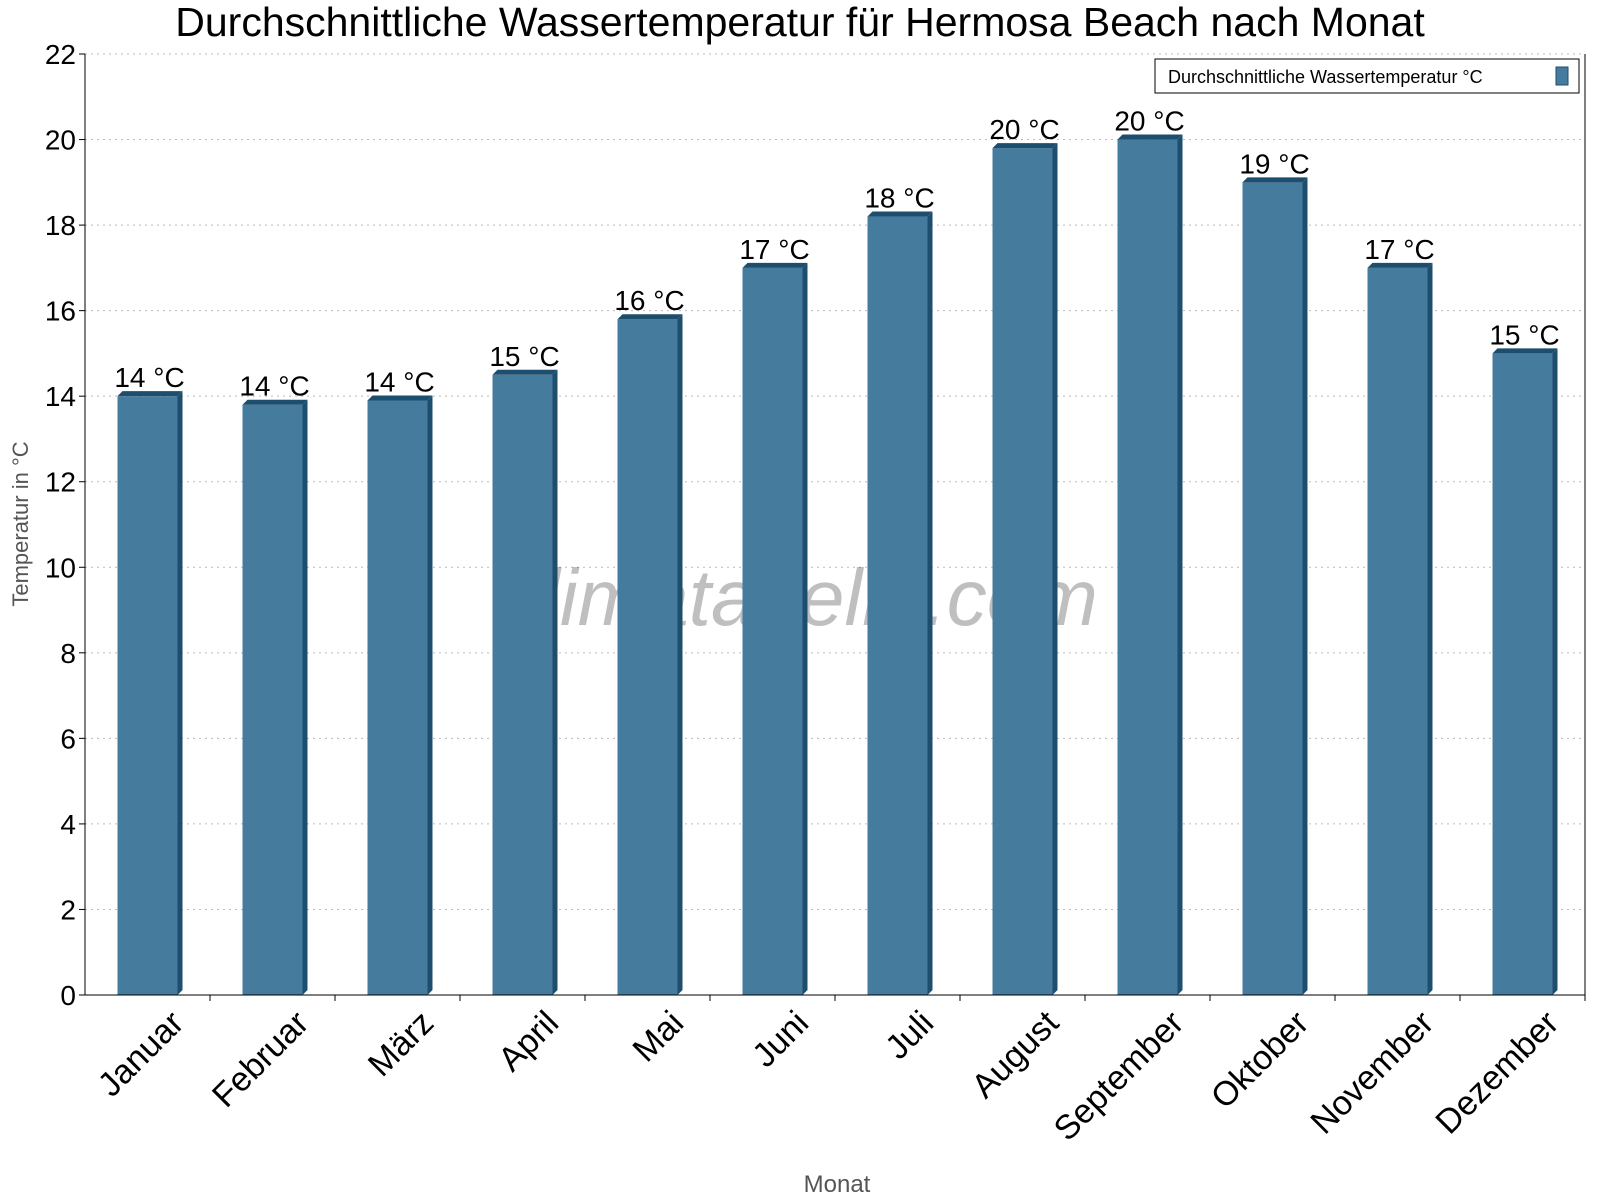 This screenshot has height=1200, width=1600. Describe the element at coordinates (60, 140) in the screenshot. I see `y-tick-label: 20` at that location.